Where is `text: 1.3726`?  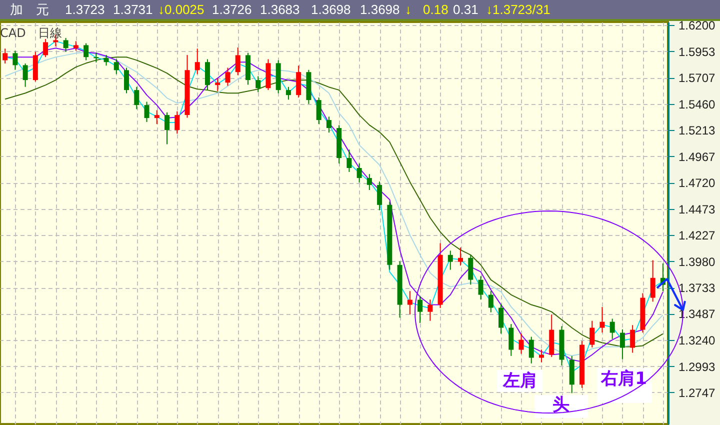
text: 1.3726 is located at coordinates (232, 9).